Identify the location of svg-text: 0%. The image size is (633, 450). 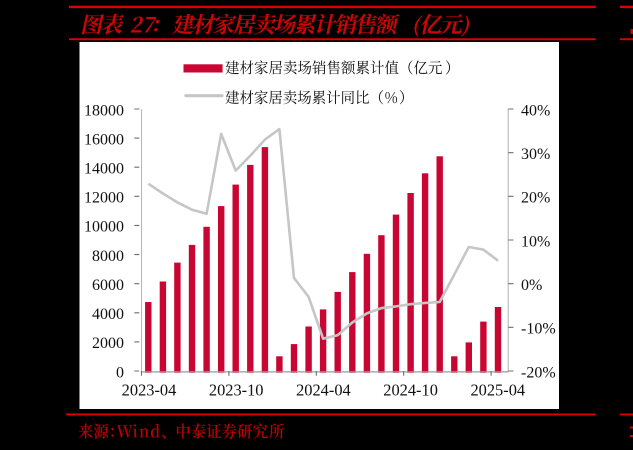
(531, 285).